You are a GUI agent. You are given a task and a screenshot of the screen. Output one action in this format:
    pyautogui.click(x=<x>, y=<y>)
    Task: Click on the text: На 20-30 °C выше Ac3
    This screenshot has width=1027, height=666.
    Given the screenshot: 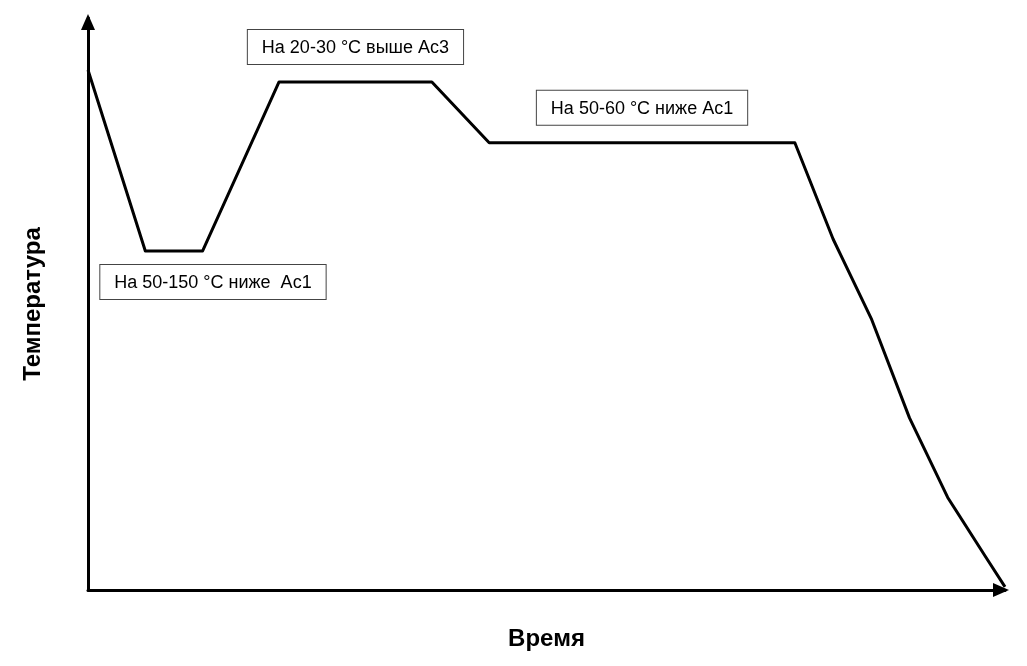 What is the action you would take?
    pyautogui.click(x=355, y=46)
    